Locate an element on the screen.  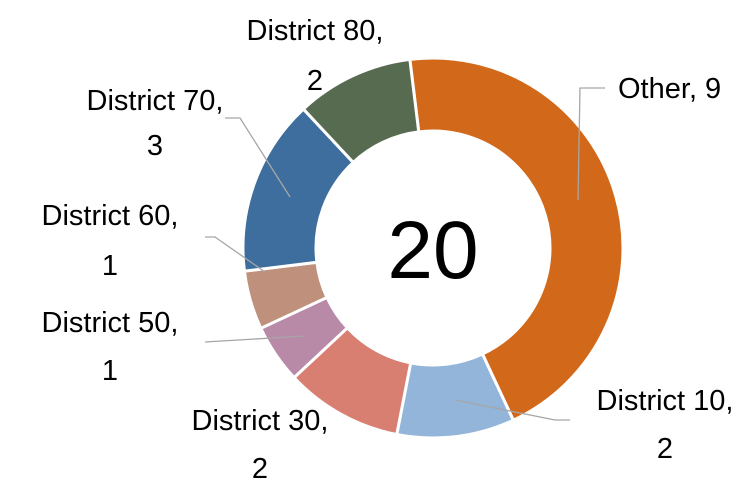
label-name: District 80 is located at coordinates (311, 31).